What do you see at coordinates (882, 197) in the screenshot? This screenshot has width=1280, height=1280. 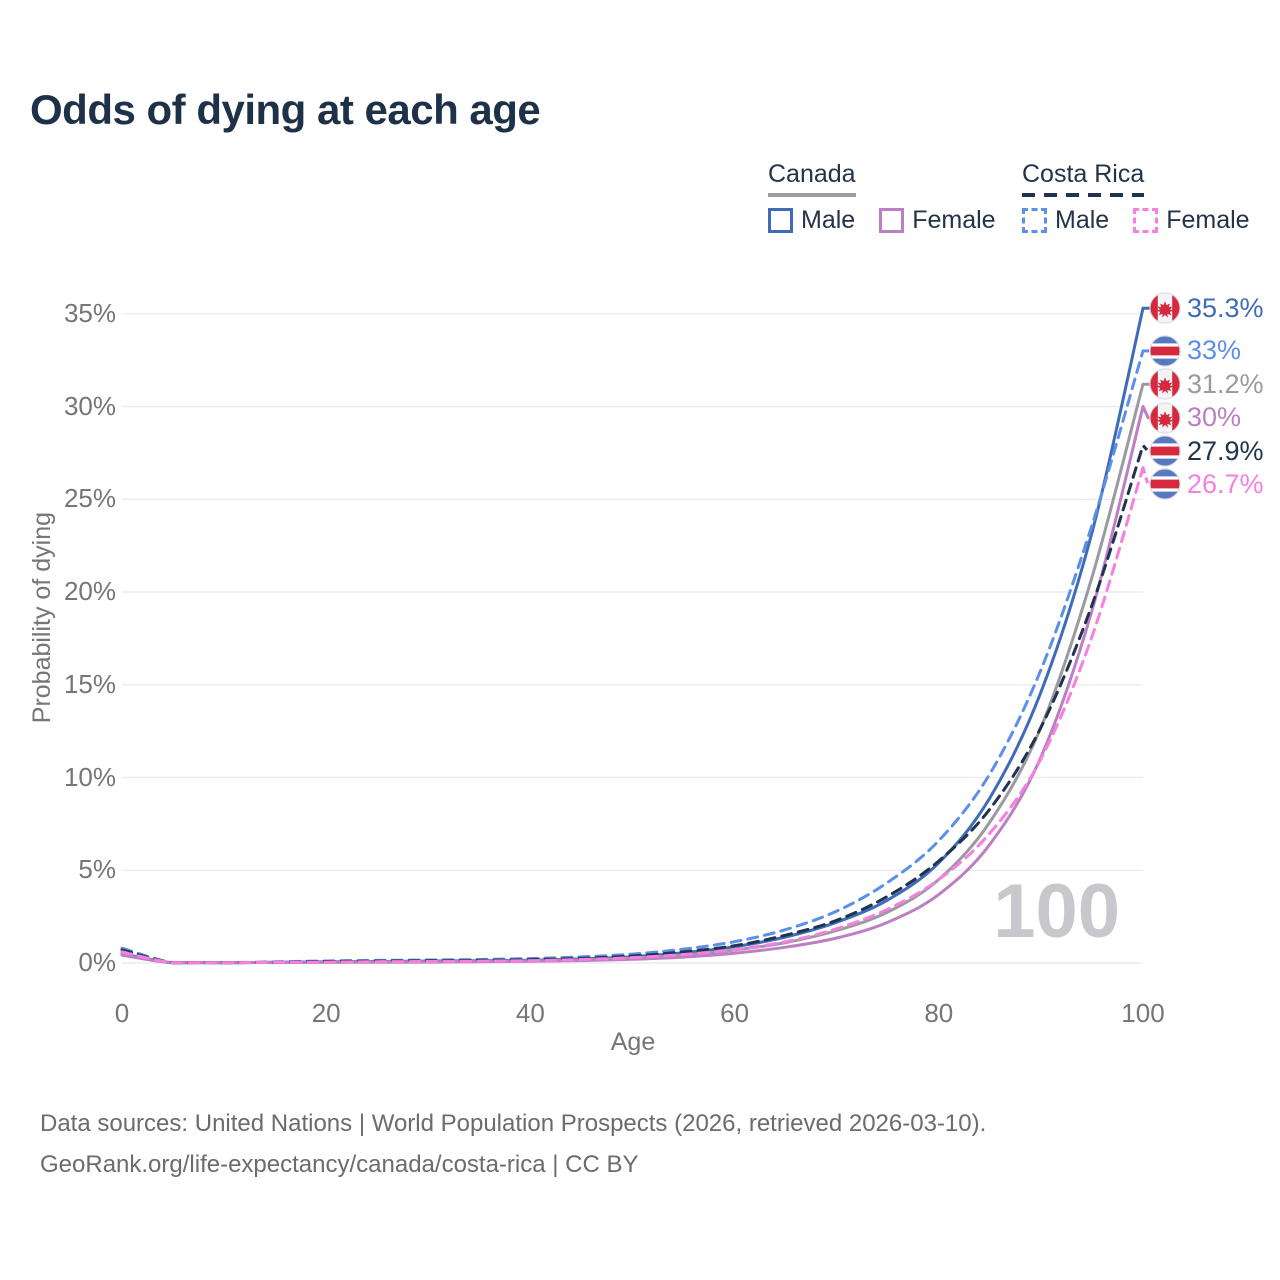 I see `legend-group-canada: Canada Male Female` at bounding box center [882, 197].